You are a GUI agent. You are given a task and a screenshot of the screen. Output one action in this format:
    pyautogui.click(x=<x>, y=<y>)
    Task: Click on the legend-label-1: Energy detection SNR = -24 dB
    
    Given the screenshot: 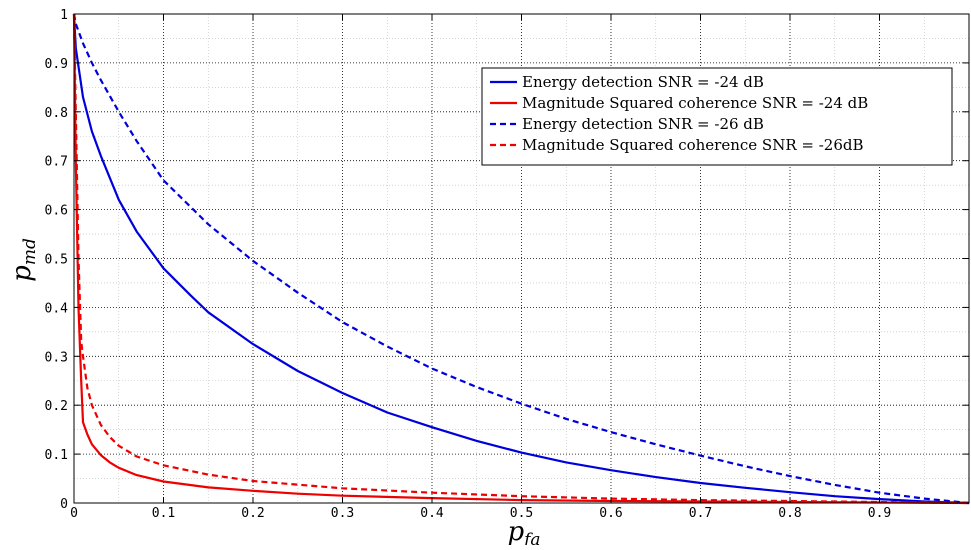 What is the action you would take?
    pyautogui.click(x=643, y=82)
    